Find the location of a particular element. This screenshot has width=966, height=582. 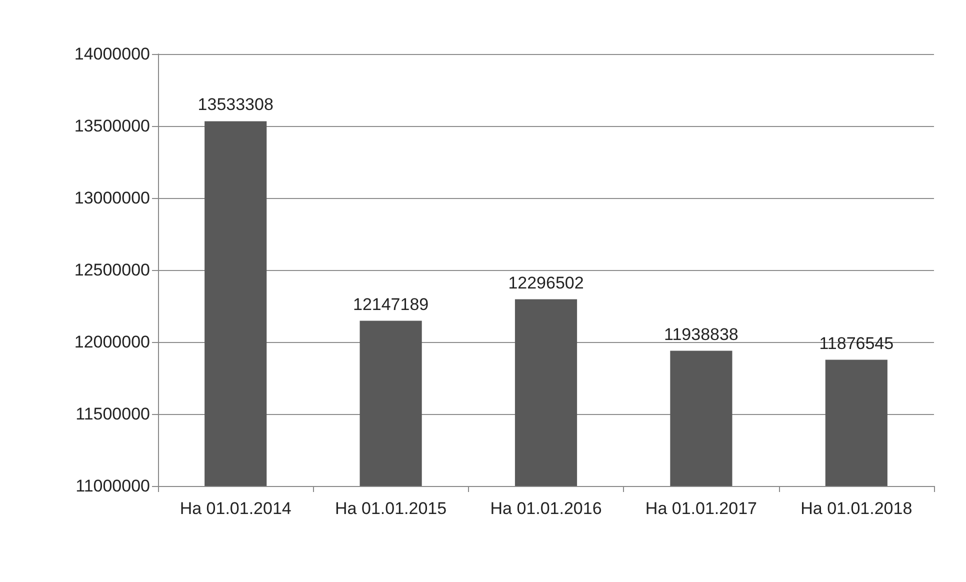

data-label: 12147189 is located at coordinates (390, 304).